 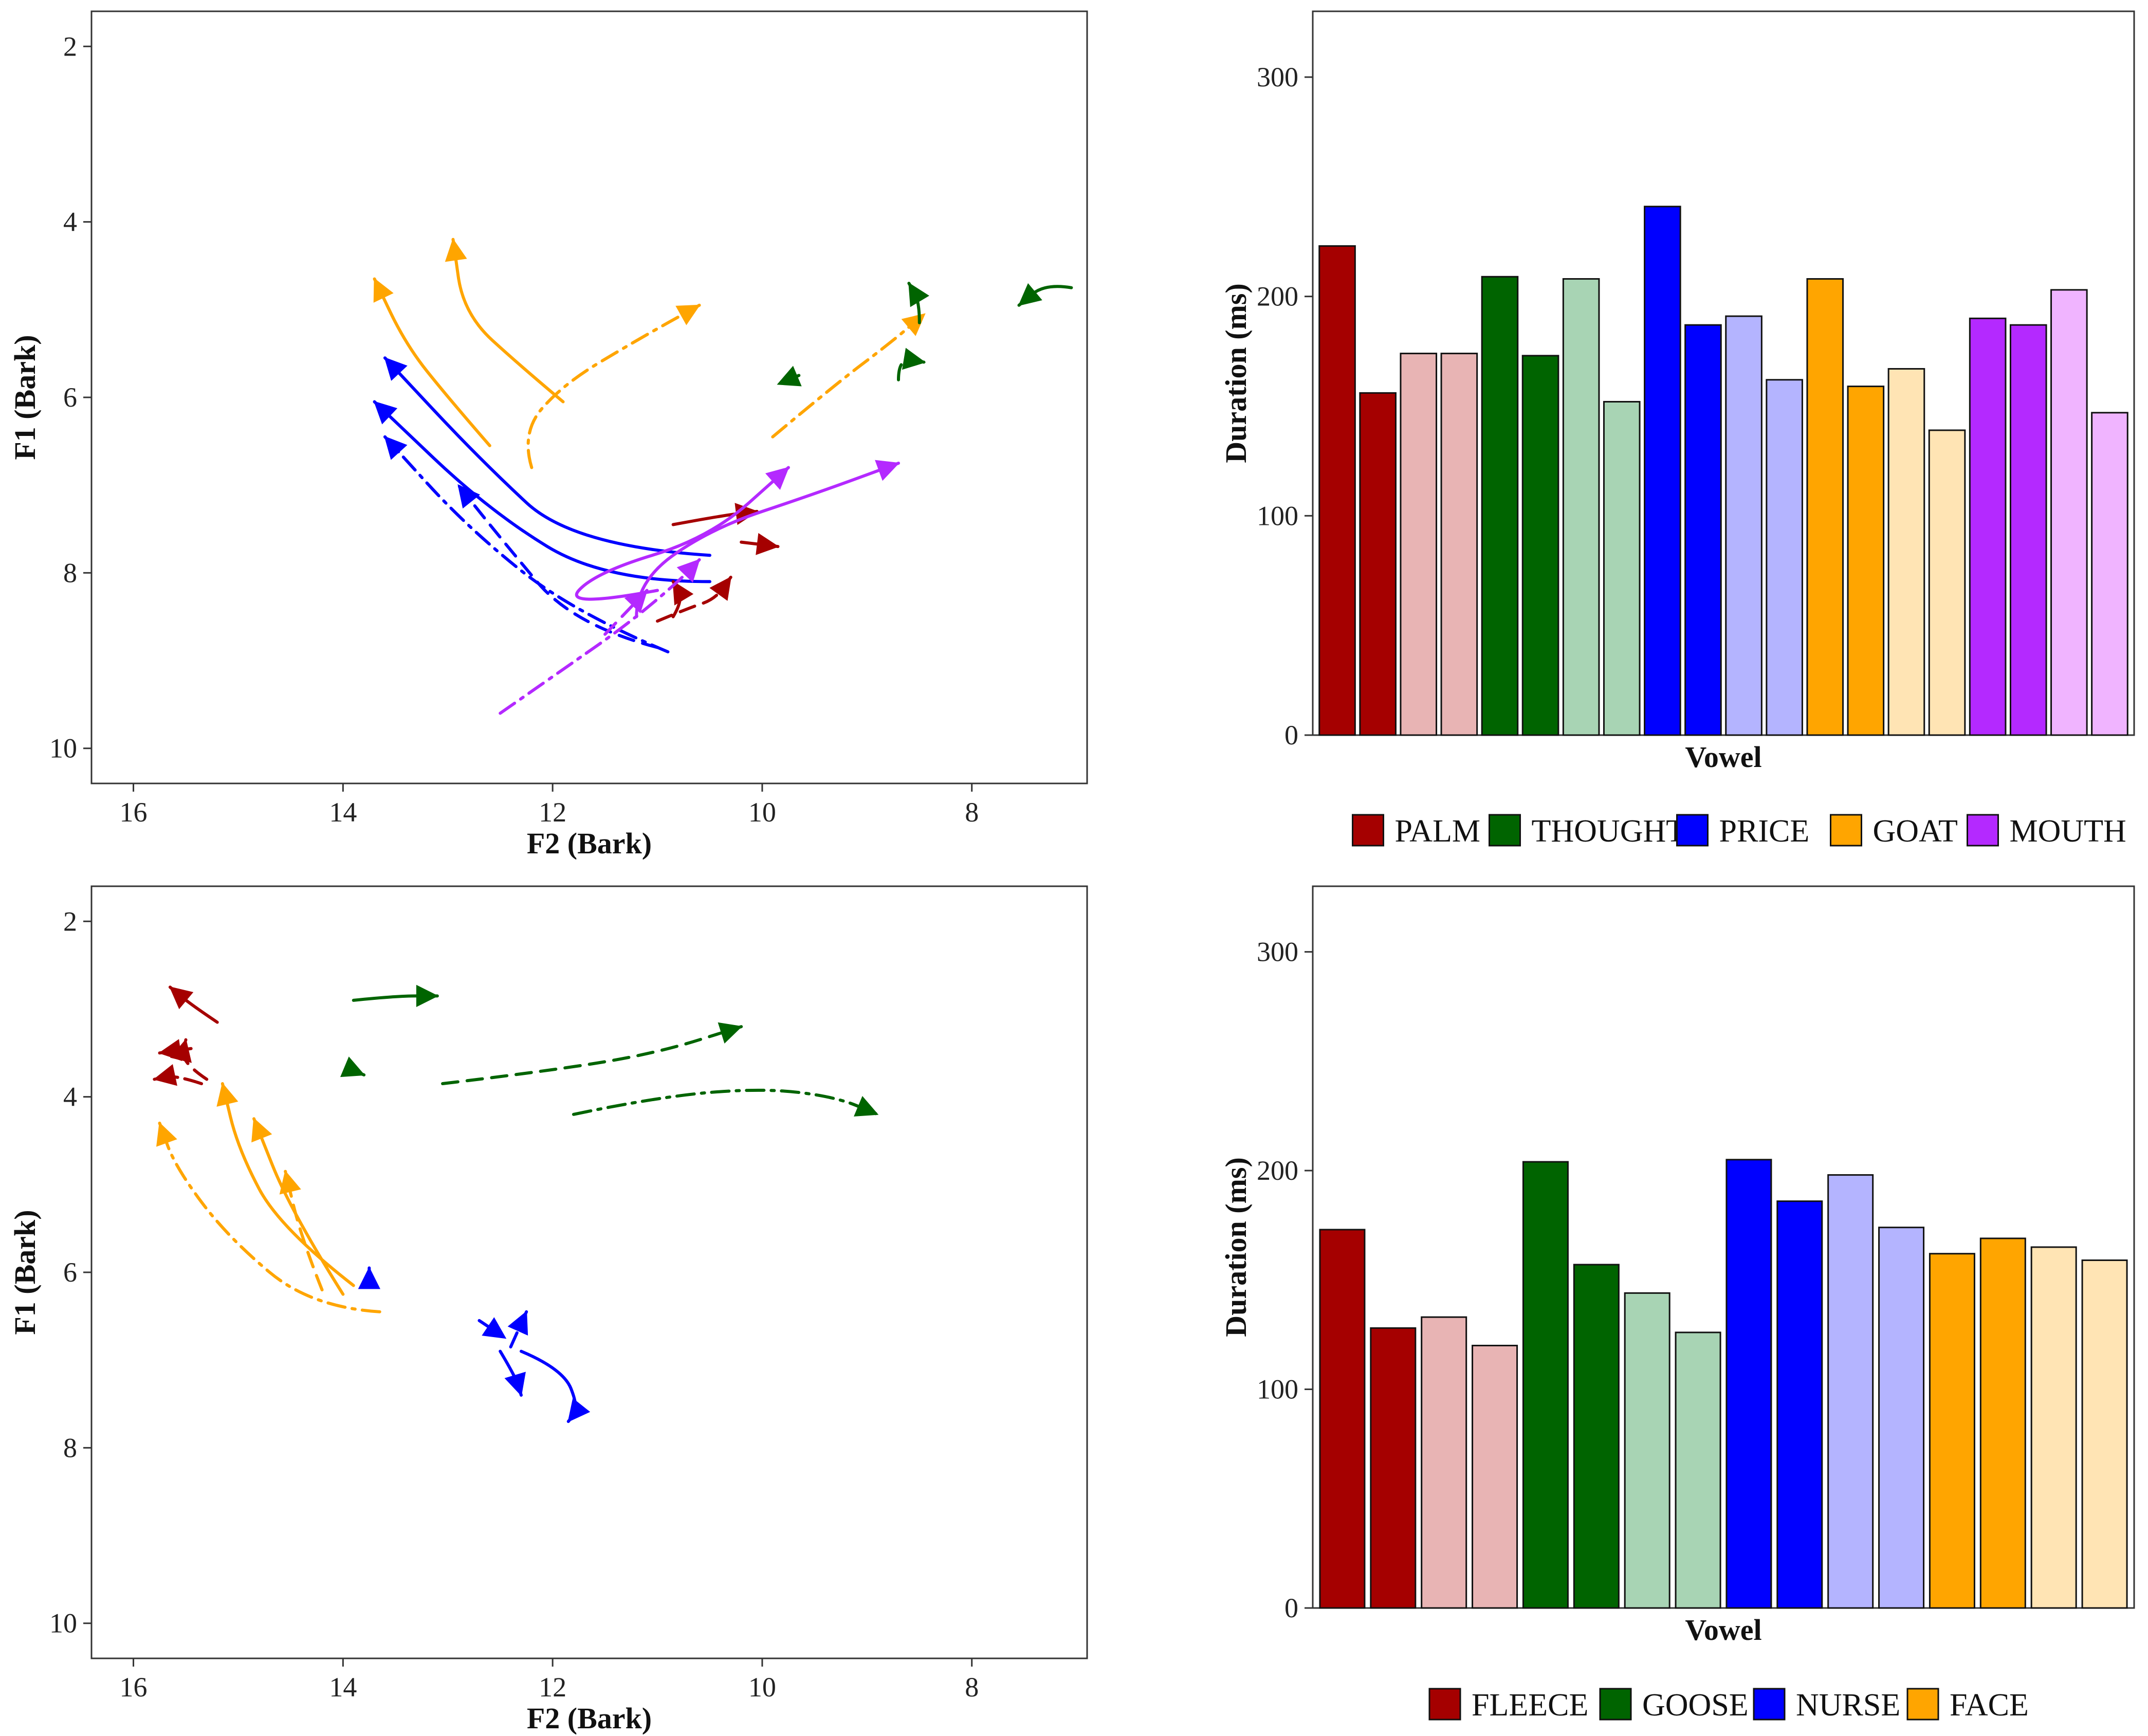 I want to click on y-tick-label: 6, so click(x=70, y=1272).